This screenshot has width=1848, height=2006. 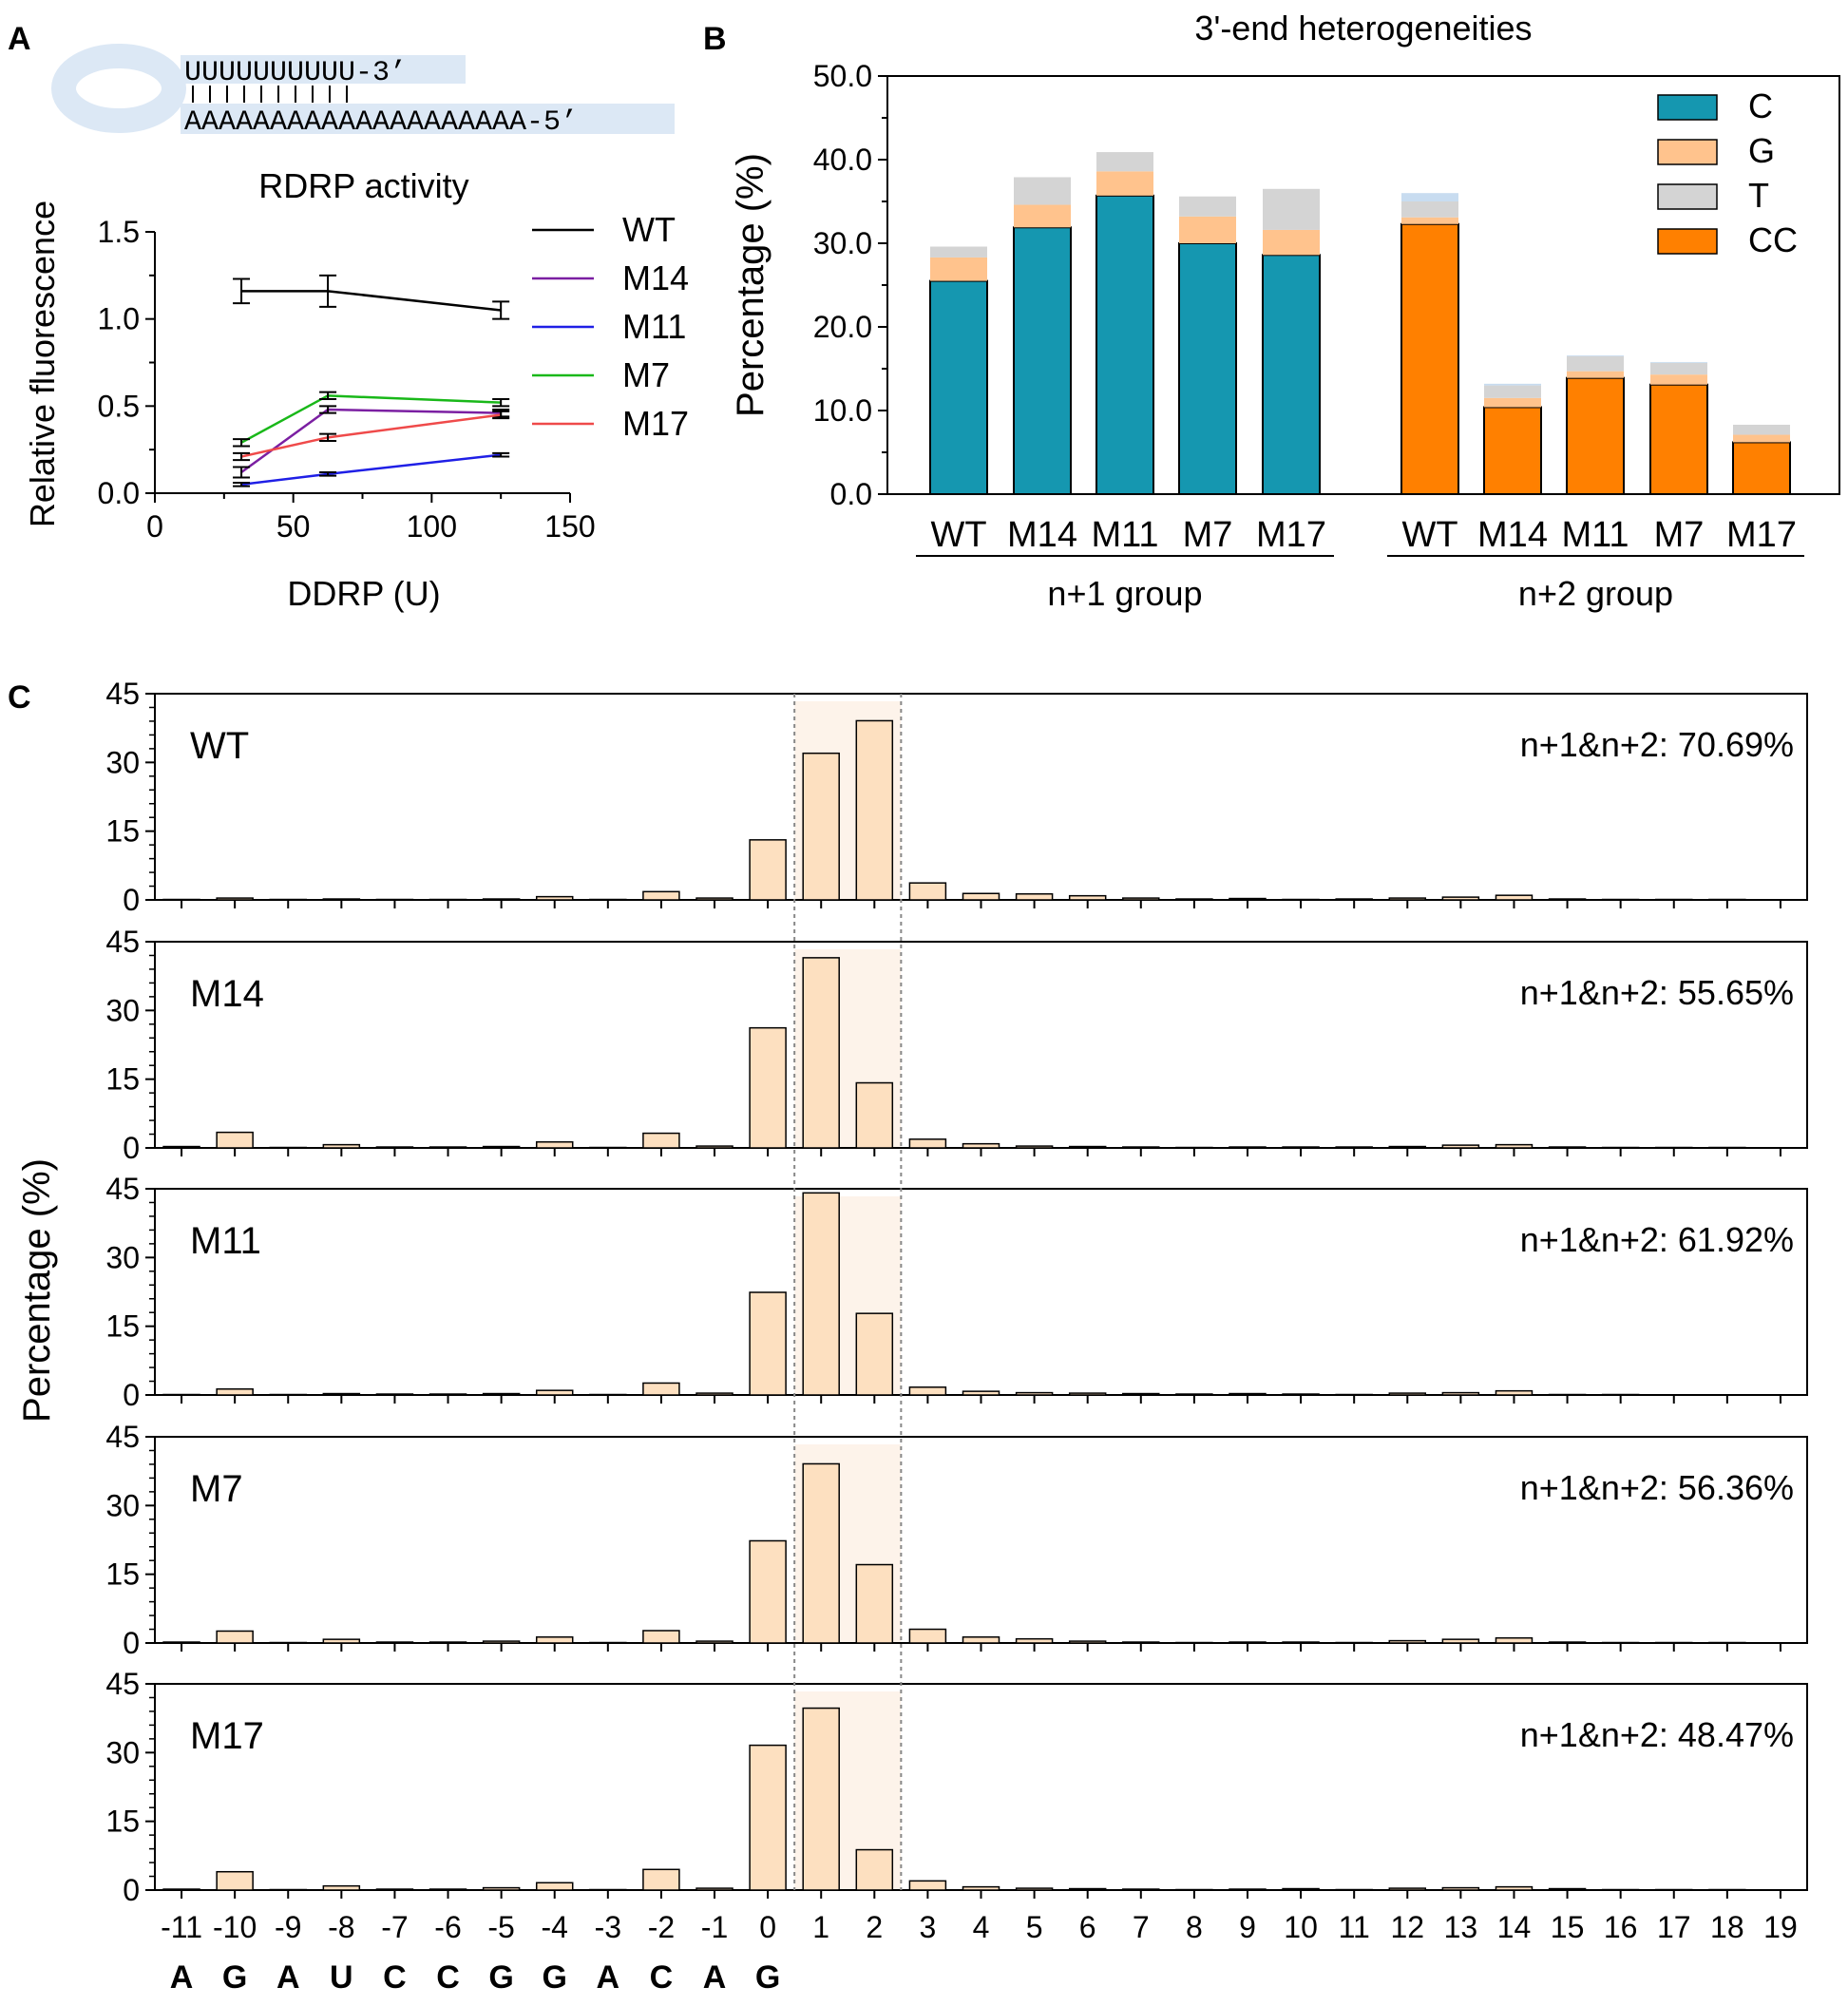 I want to click on subplot-label: M17, so click(x=227, y=1736).